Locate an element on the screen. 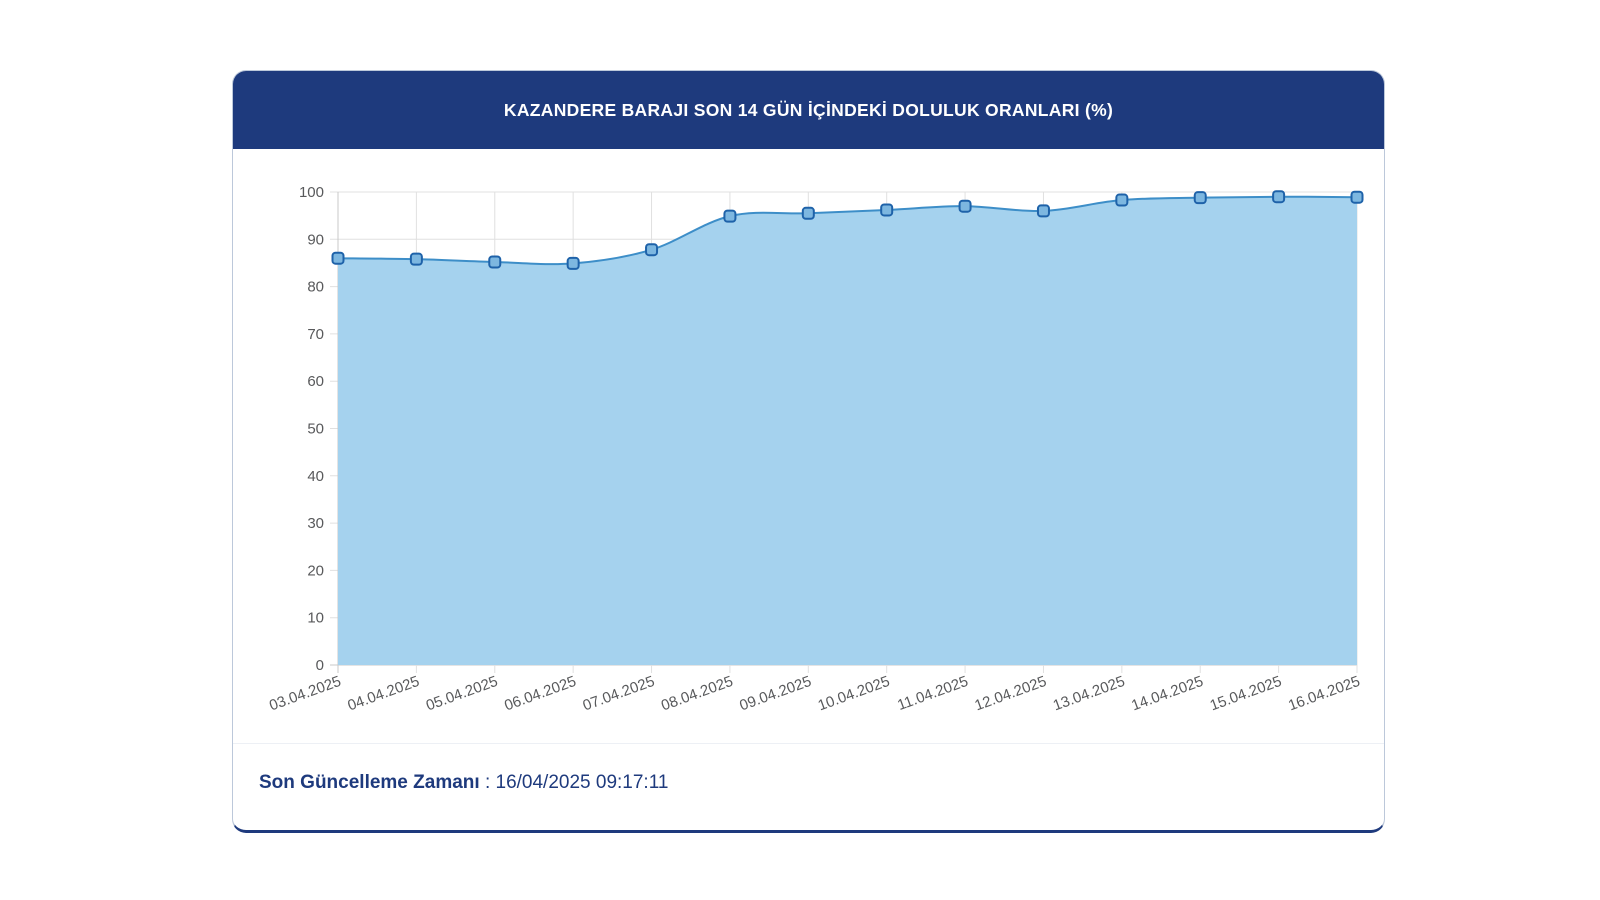 This screenshot has width=1600, height=900. y-axis-labels: 0 10 20 30 40 50 60 70 80 90 100 is located at coordinates (311, 429).